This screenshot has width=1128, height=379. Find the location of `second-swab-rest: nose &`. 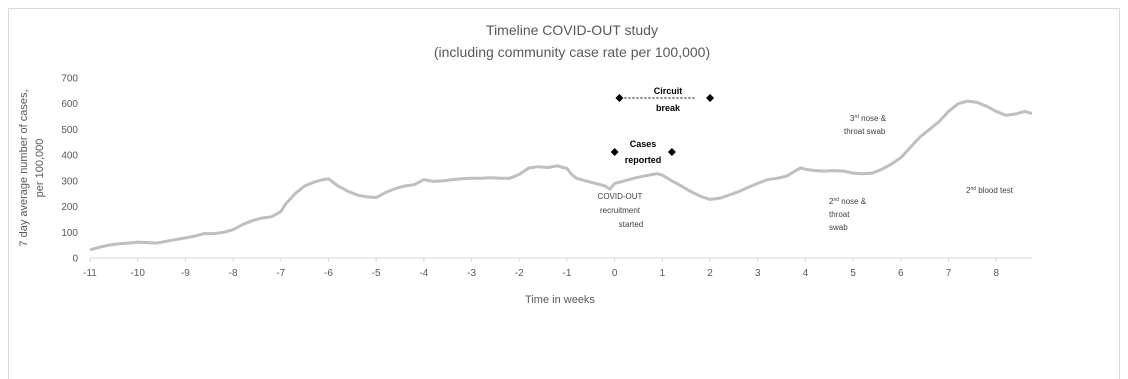

second-swab-rest: nose & is located at coordinates (853, 201).